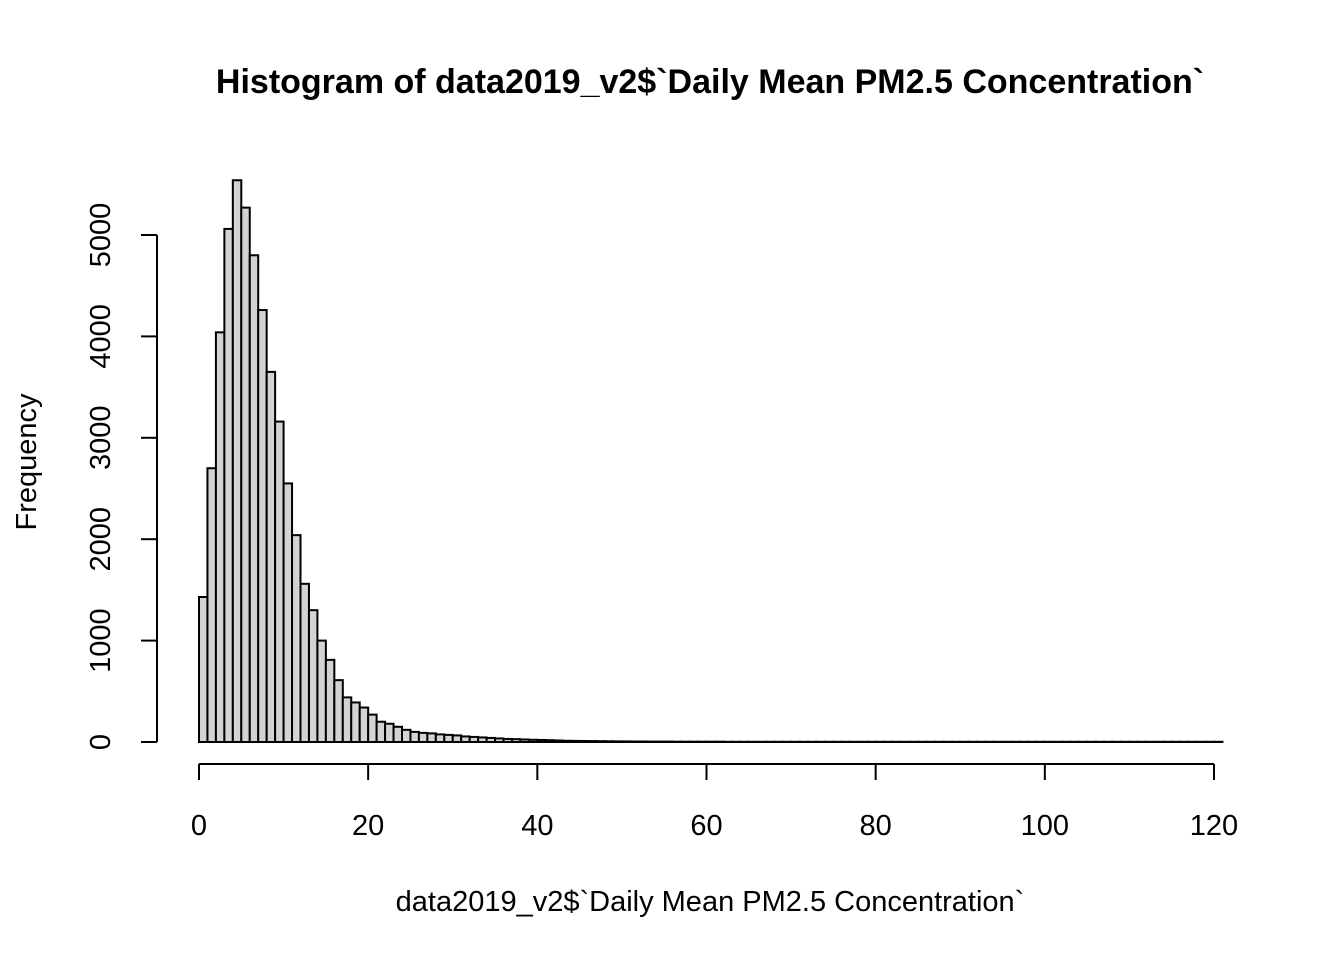 This screenshot has height=960, width=1344. Describe the element at coordinates (101, 235) in the screenshot. I see `y-tick-label: 5000` at that location.